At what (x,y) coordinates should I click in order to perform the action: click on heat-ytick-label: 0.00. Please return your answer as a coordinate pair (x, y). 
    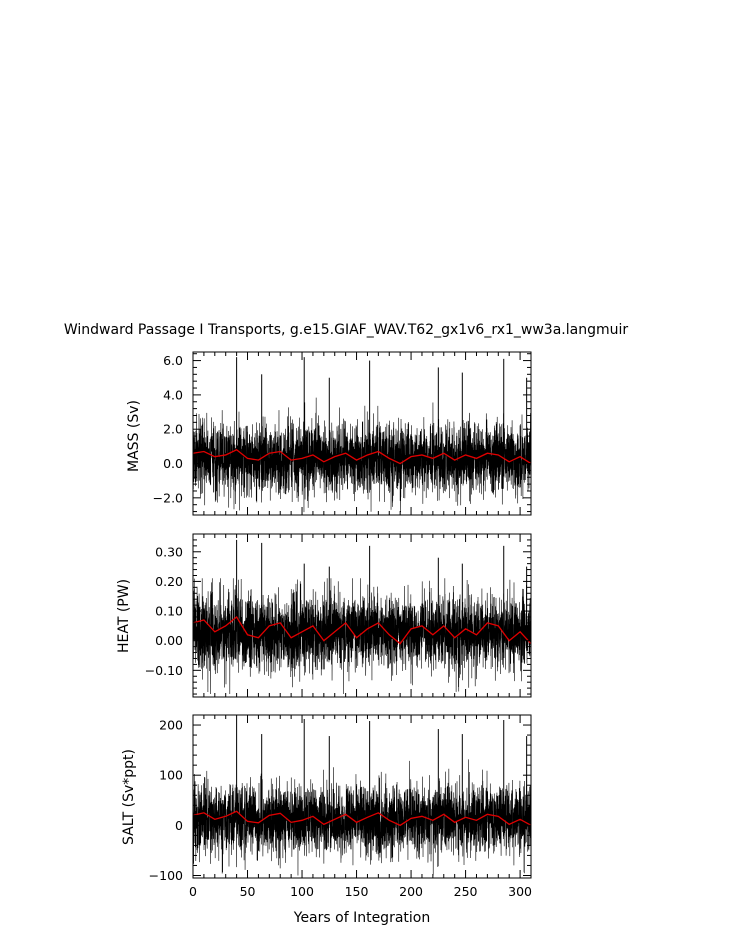
    Looking at the image, I should click on (169, 640).